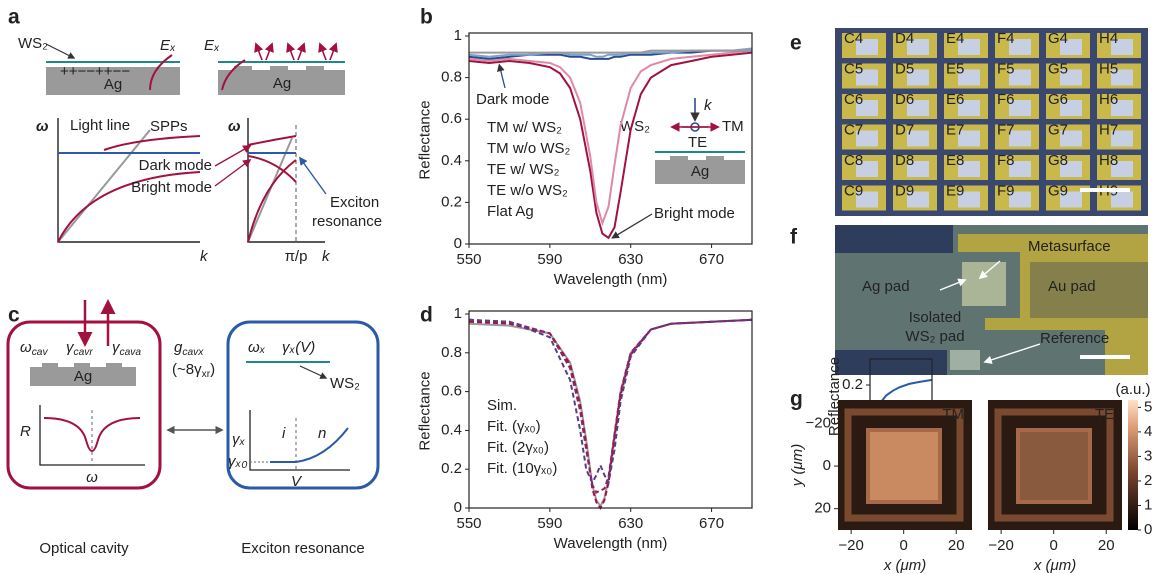  Describe the element at coordinates (1074, 338) in the screenshot. I see `label: Reference` at that location.